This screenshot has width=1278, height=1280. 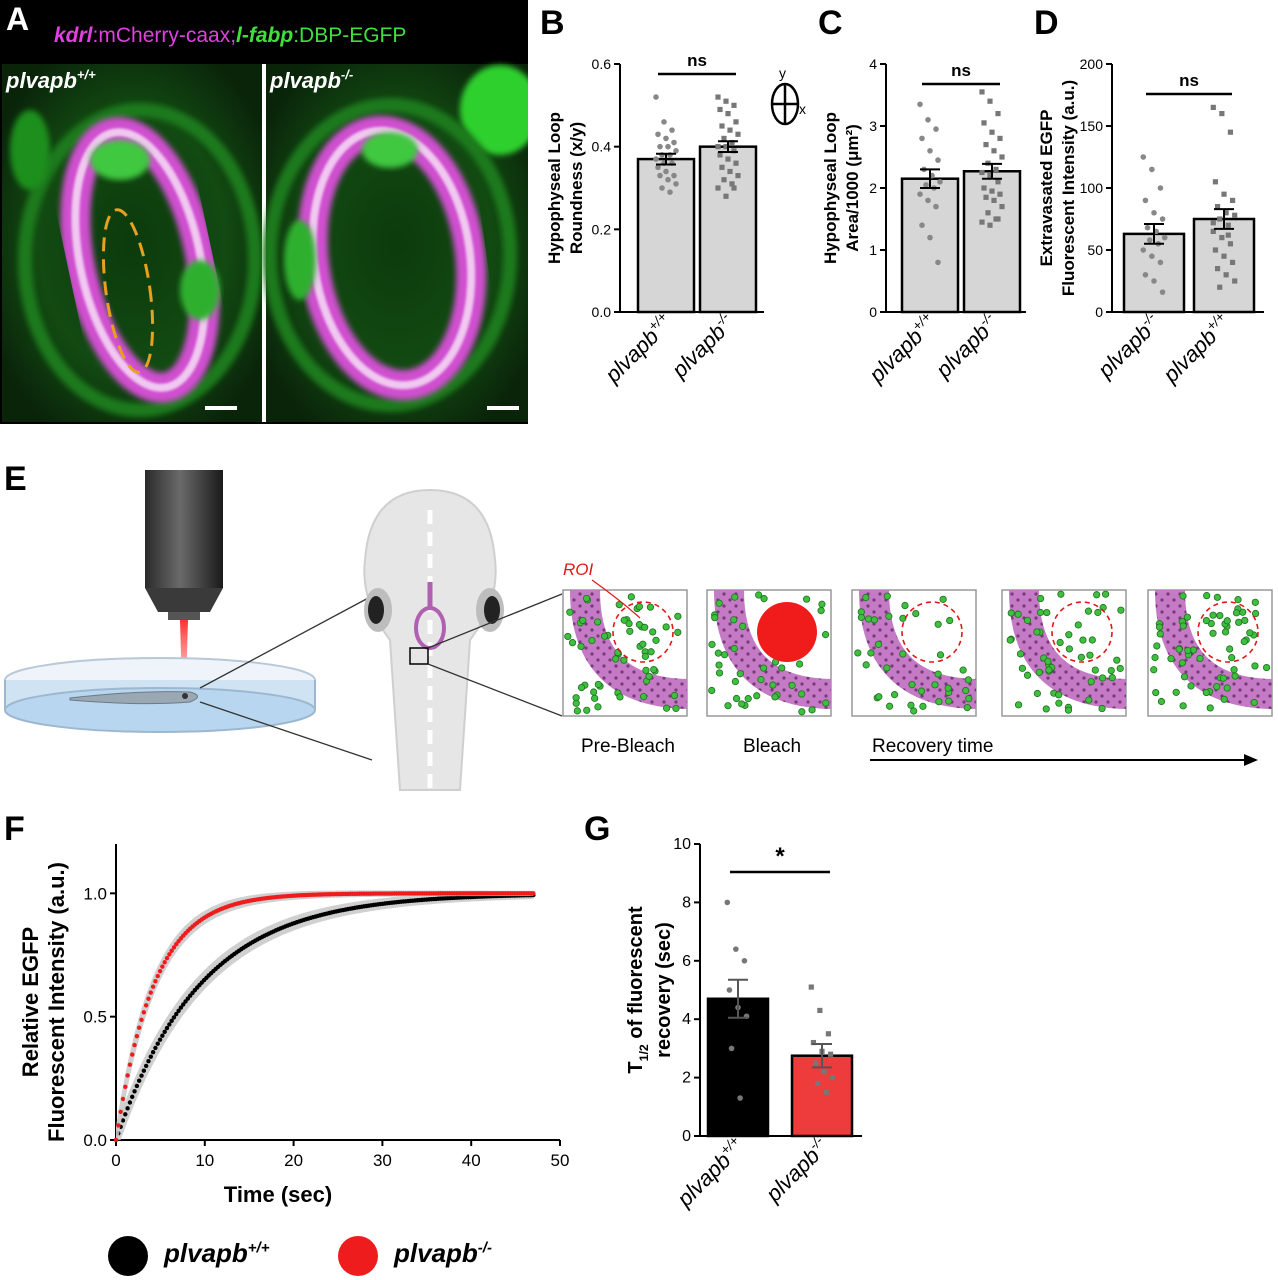 What do you see at coordinates (471, 1160) in the screenshot?
I see `x-tick-label: 40` at bounding box center [471, 1160].